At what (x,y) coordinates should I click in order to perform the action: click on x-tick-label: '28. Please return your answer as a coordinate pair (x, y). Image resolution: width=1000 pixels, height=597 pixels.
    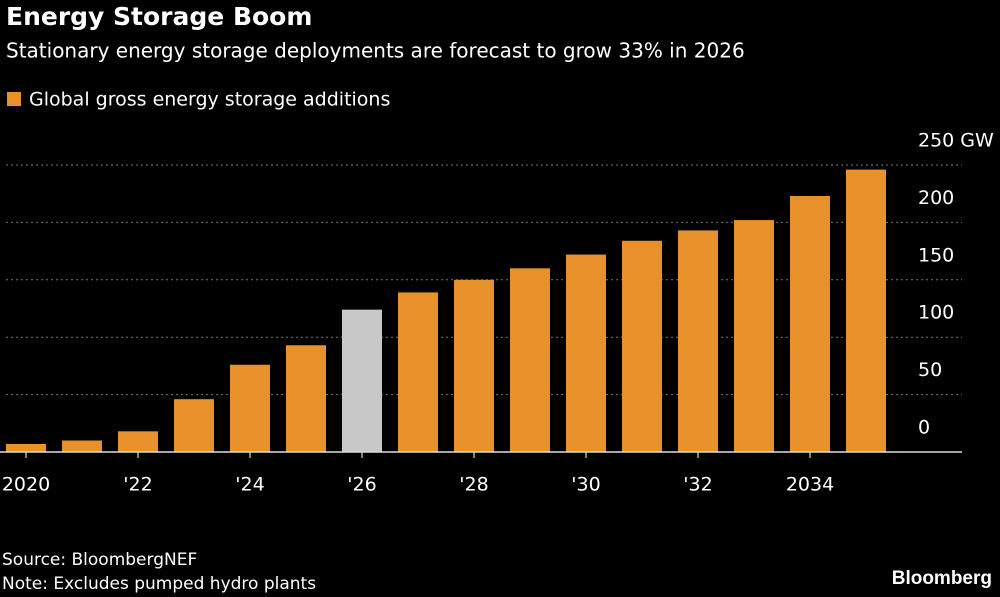
    Looking at the image, I should click on (473, 485).